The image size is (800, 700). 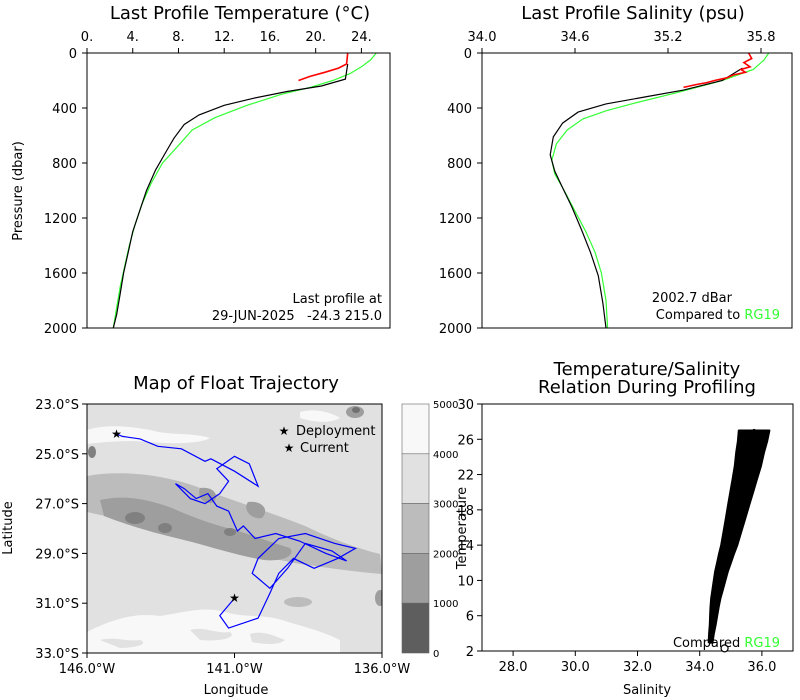 I want to click on float-trajectory-line, so click(x=237, y=531).